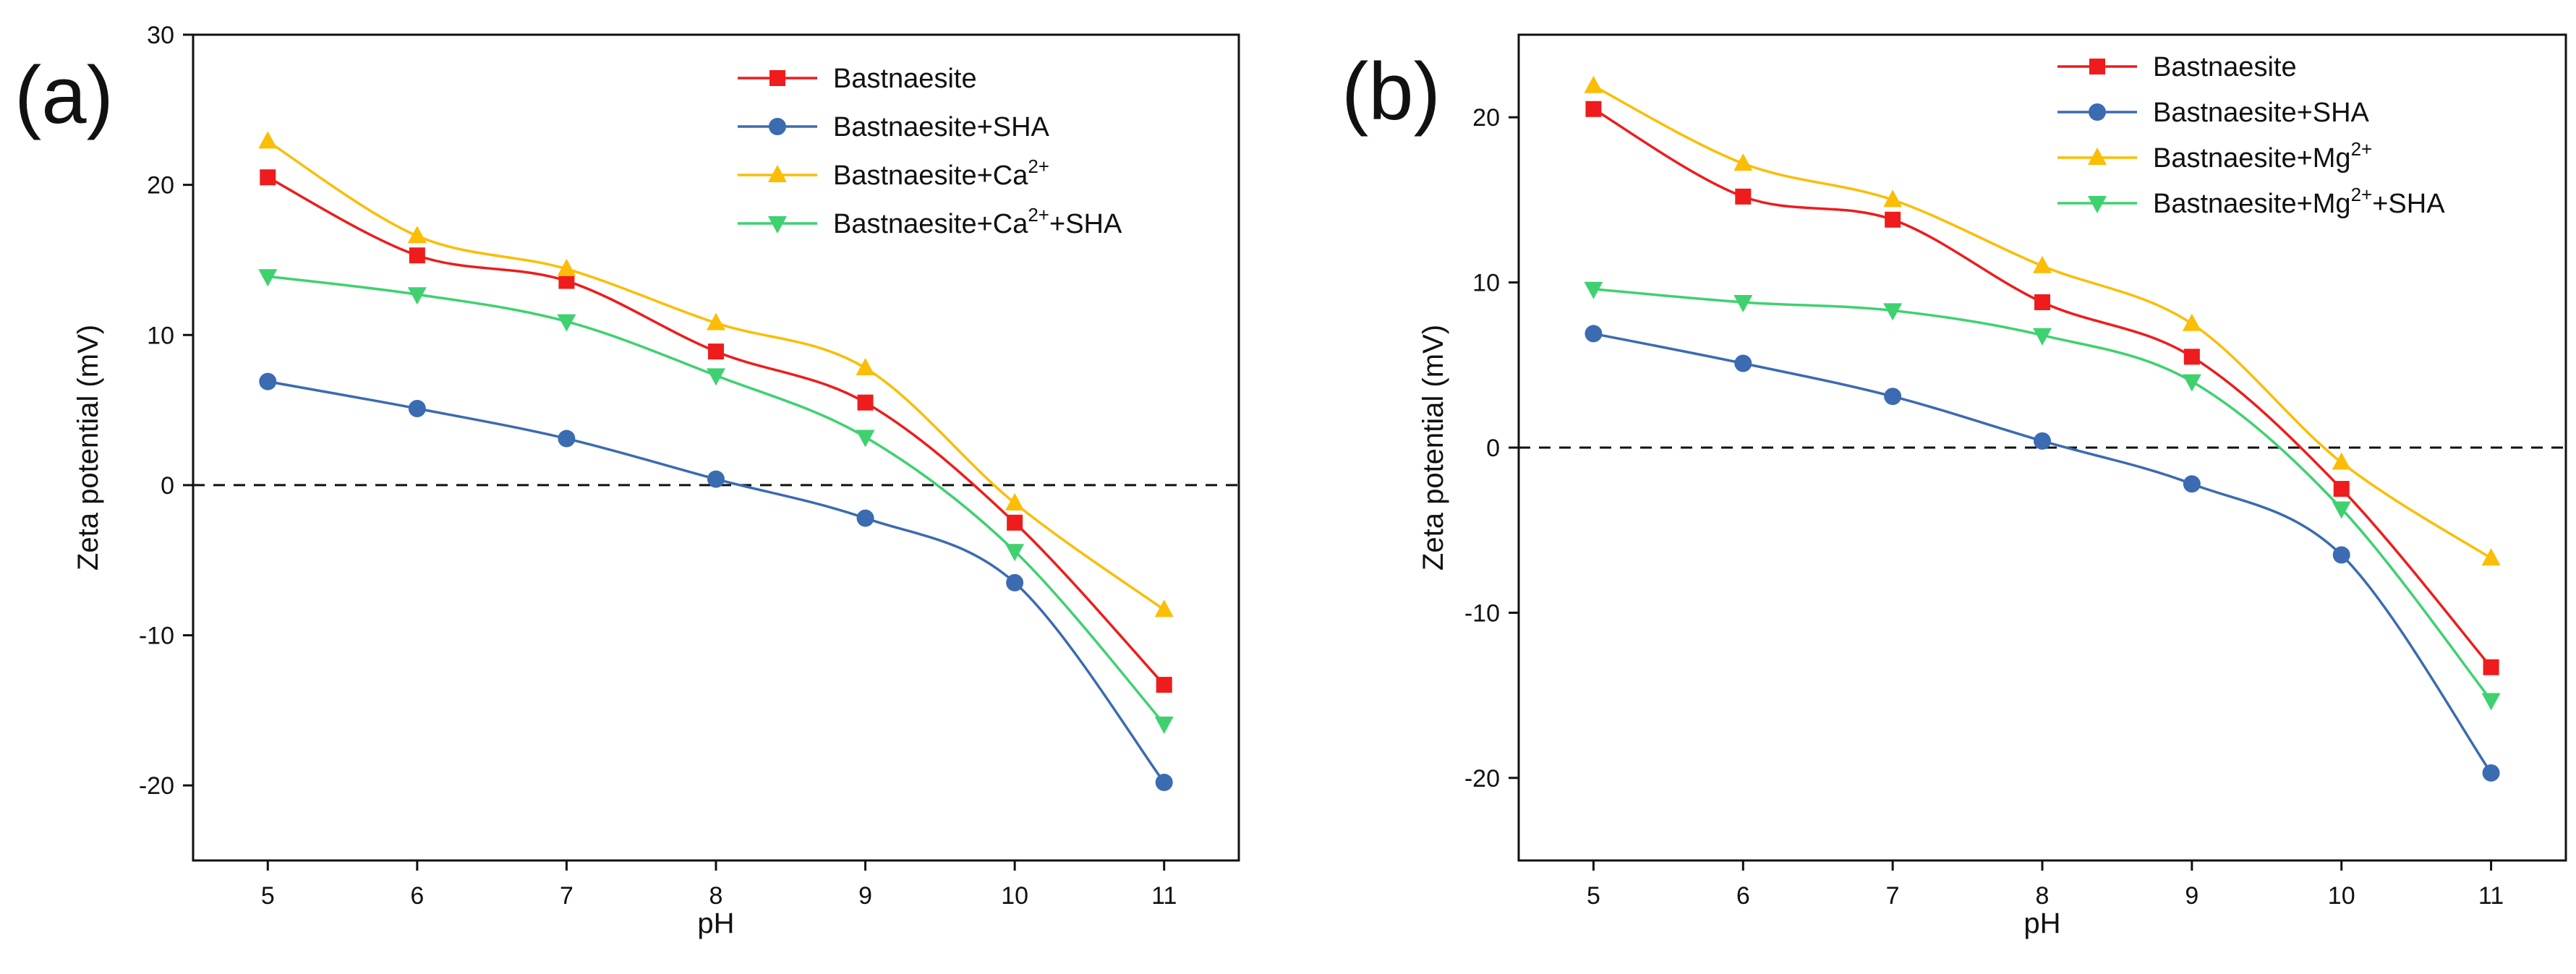 This screenshot has width=2576, height=974. Describe the element at coordinates (64, 95) in the screenshot. I see `panel-label: (a)` at that location.